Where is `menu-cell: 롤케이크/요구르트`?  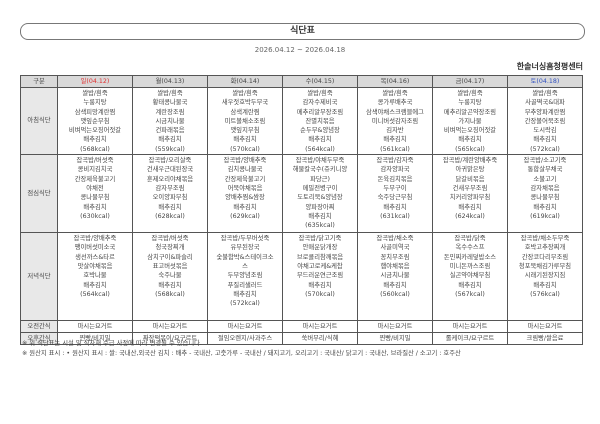
menu-cell: 롤케이크/요구르트 is located at coordinates (470, 339).